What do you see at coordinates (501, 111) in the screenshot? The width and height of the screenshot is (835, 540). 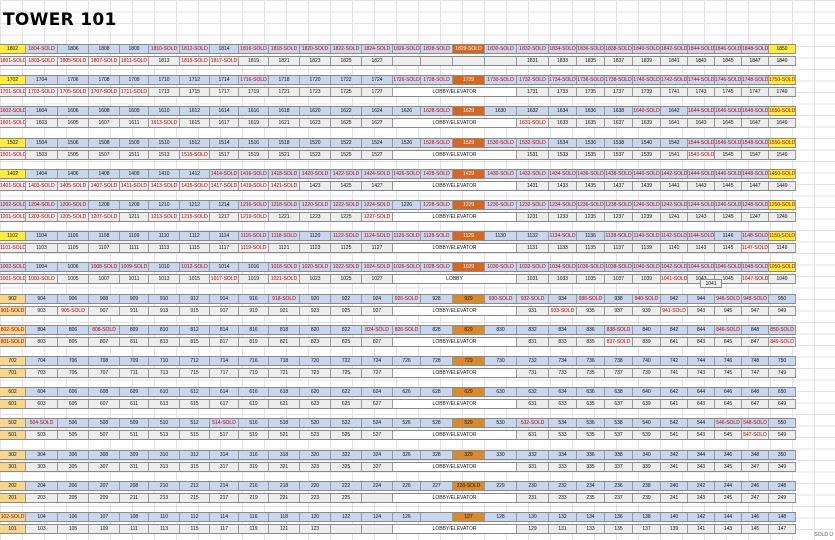 I see `unit-cell: 1630` at bounding box center [501, 111].